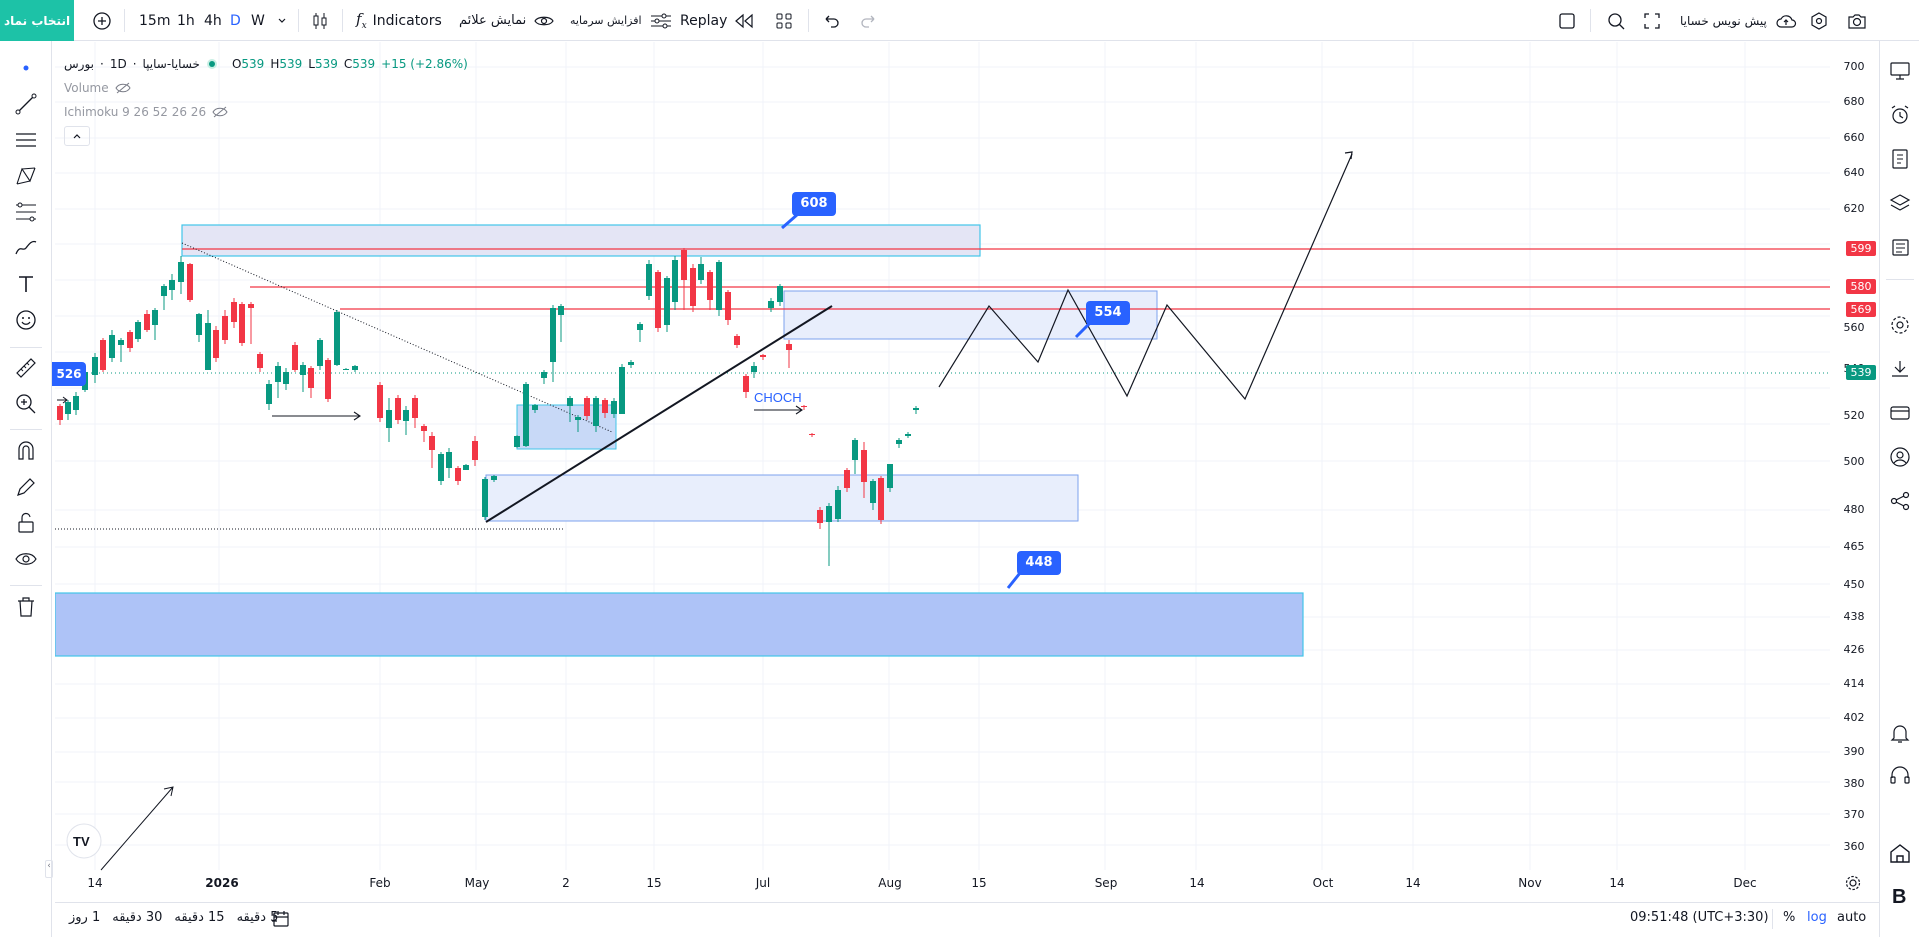 This screenshot has width=1919, height=937. What do you see at coordinates (37, 20) in the screenshot?
I see `select-symbol-button: انتخاب نماد` at bounding box center [37, 20].